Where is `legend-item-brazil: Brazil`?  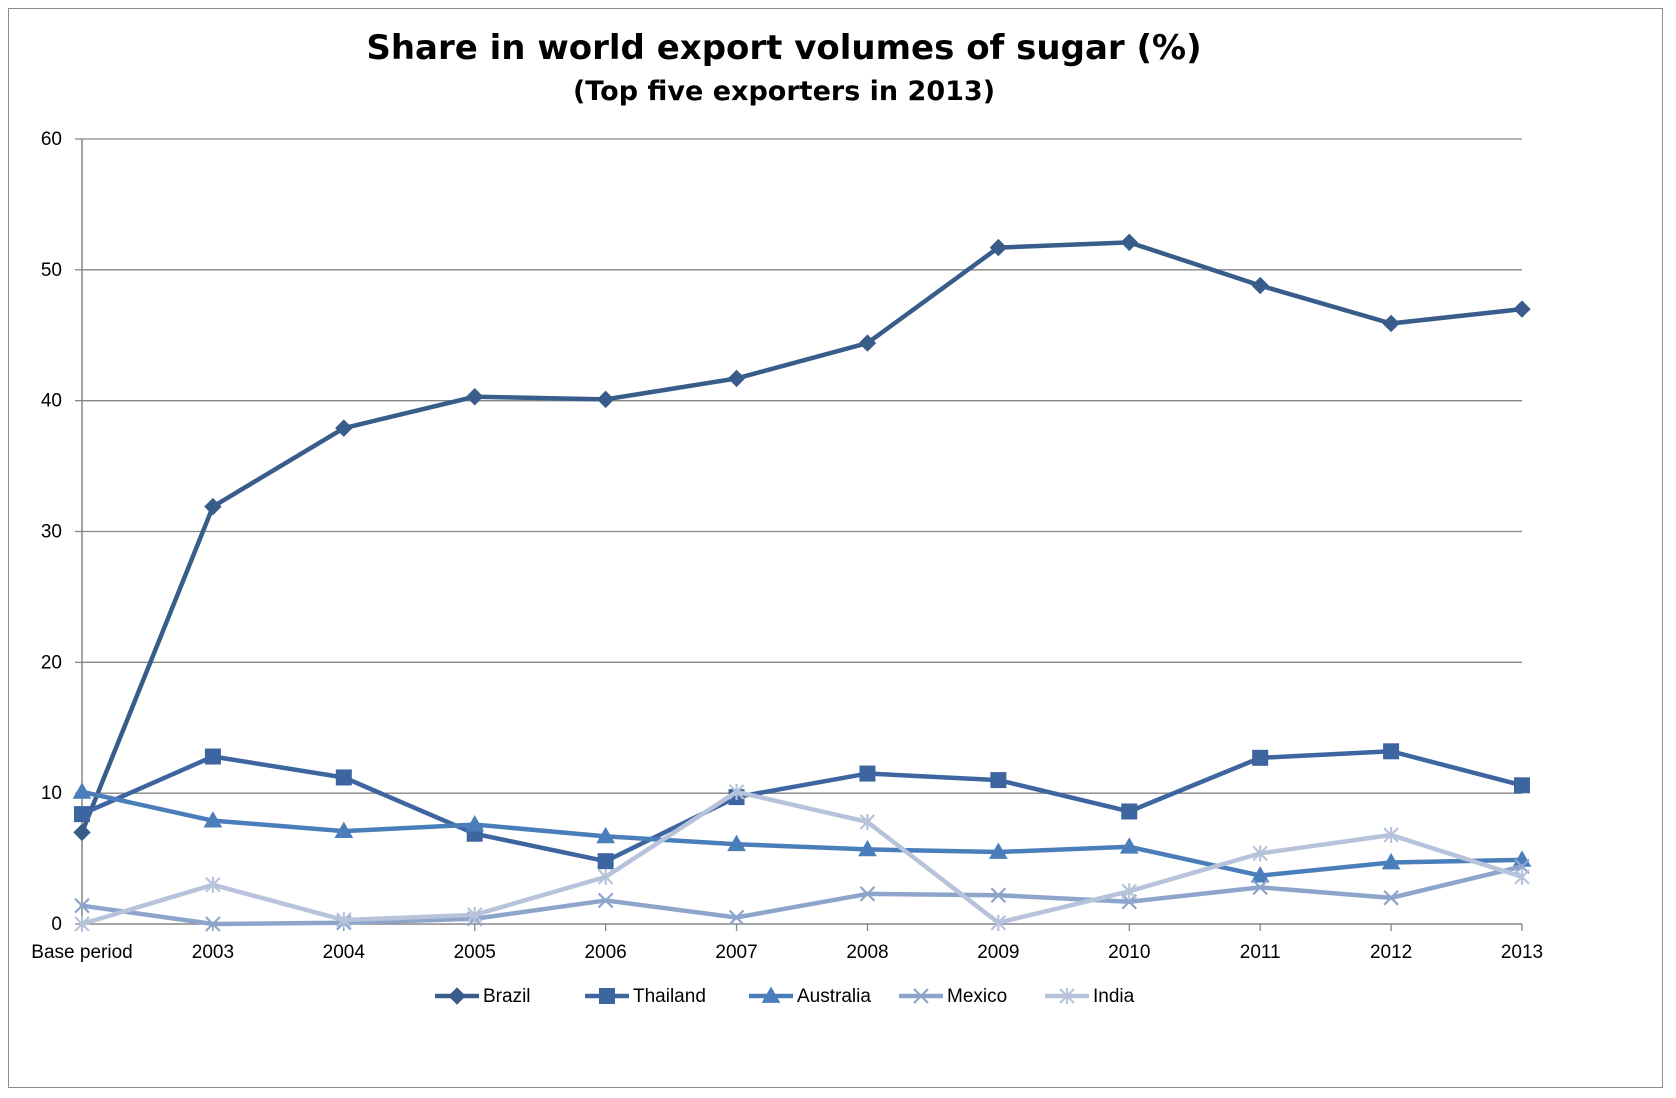
legend-item-brazil: Brazil is located at coordinates (483, 996).